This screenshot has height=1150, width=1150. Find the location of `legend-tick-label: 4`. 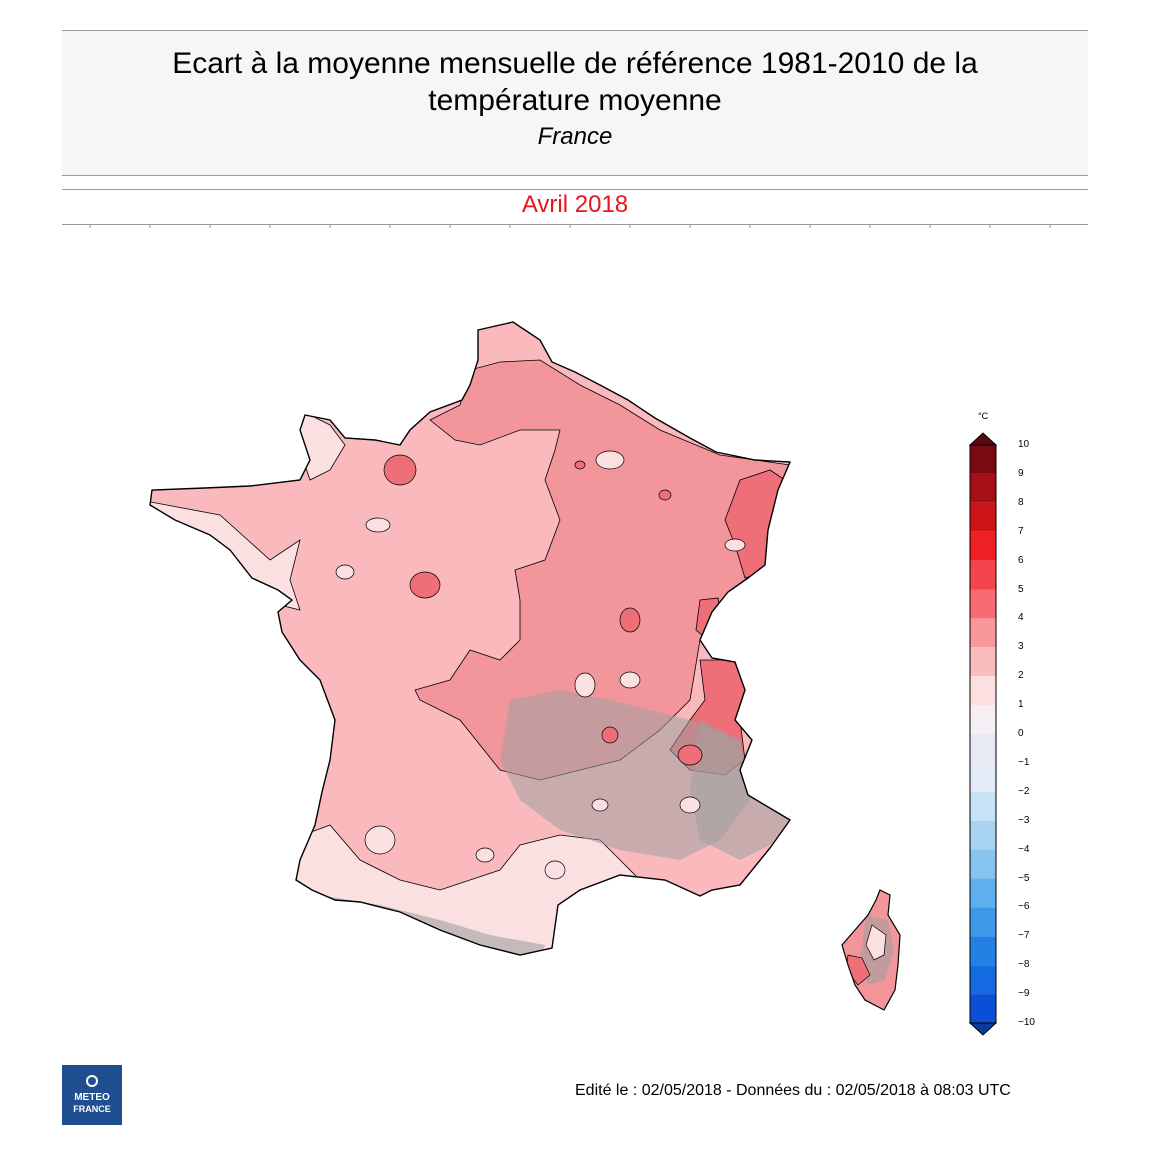

legend-tick-label: 4 is located at coordinates (1021, 618).